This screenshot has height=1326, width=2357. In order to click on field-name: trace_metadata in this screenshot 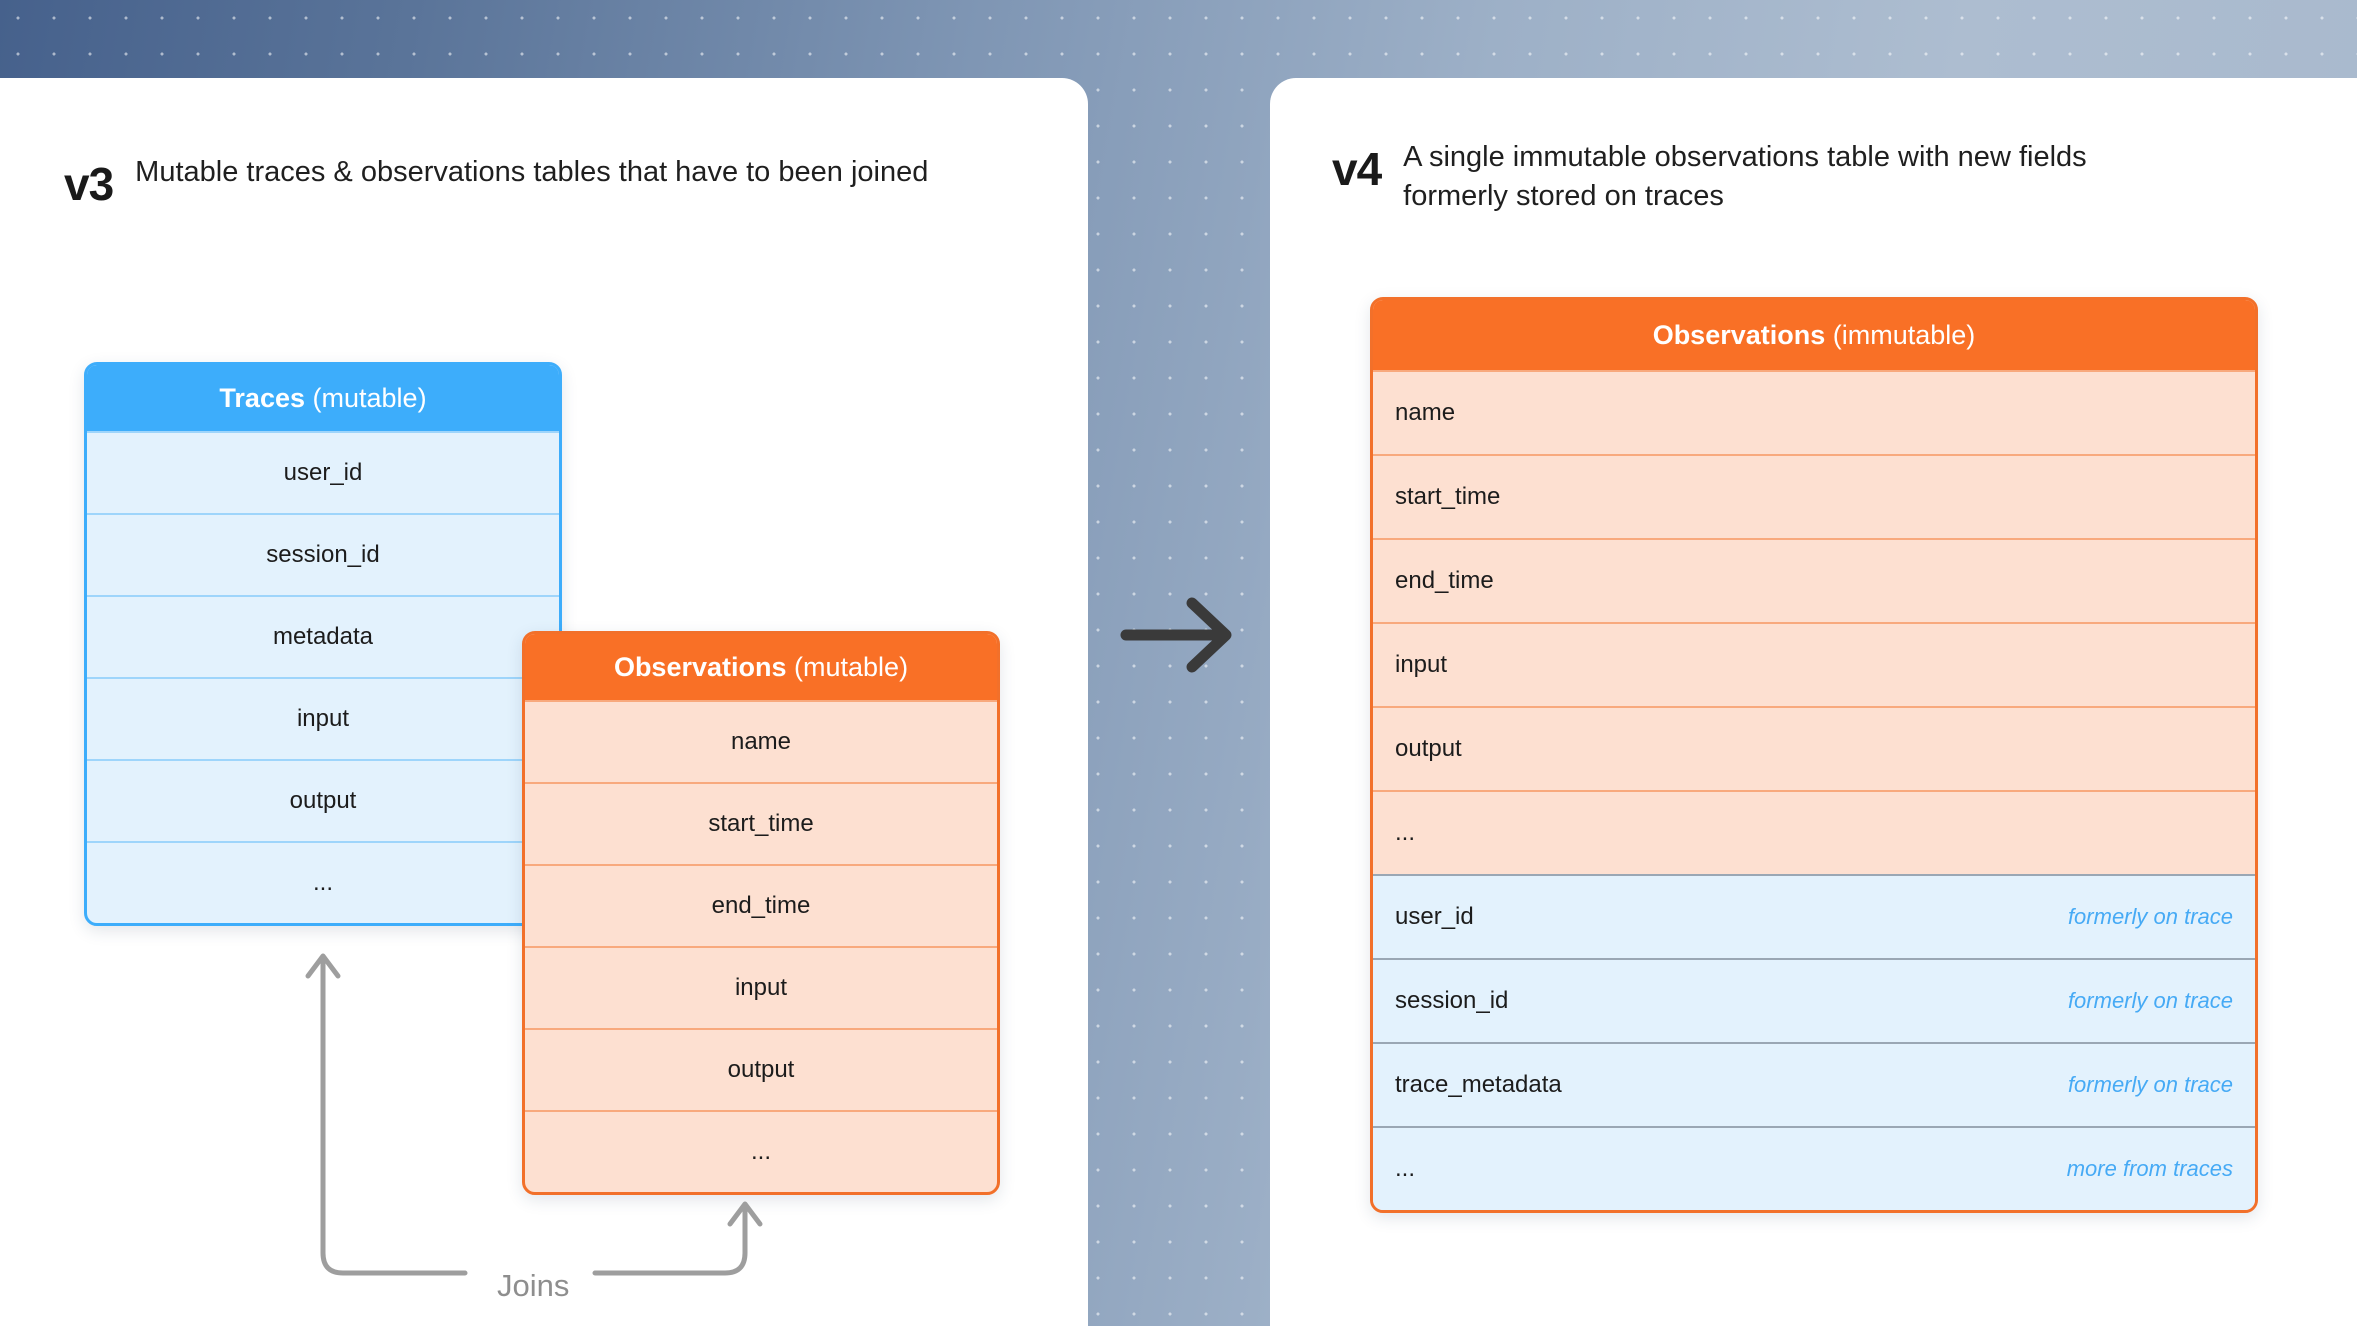, I will do `click(1478, 1084)`.